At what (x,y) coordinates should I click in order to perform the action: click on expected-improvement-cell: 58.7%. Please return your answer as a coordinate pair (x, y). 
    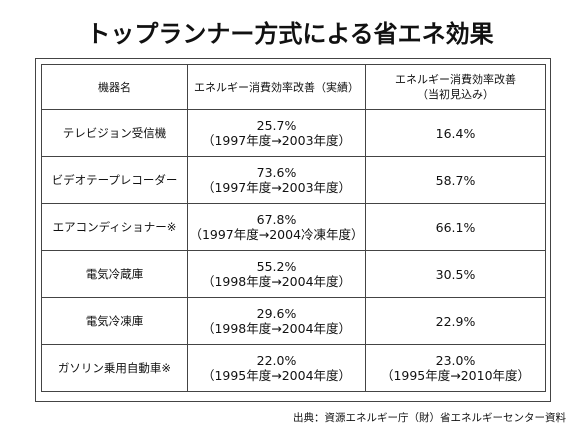
    Looking at the image, I should click on (455, 180).